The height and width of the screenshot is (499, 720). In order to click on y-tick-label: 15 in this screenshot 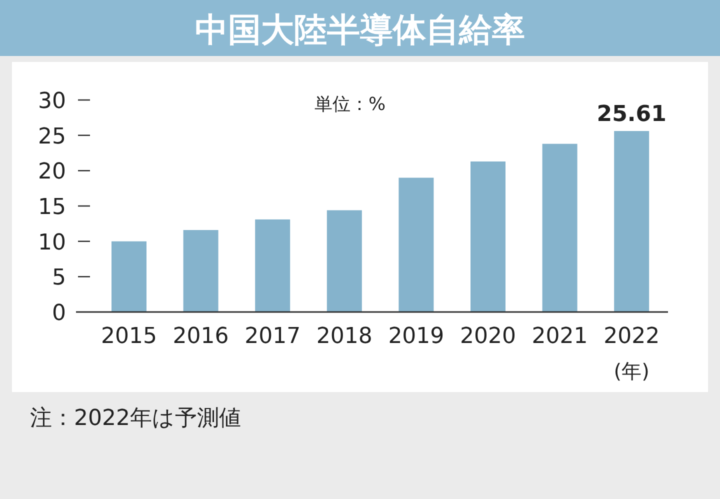, I will do `click(52, 207)`.